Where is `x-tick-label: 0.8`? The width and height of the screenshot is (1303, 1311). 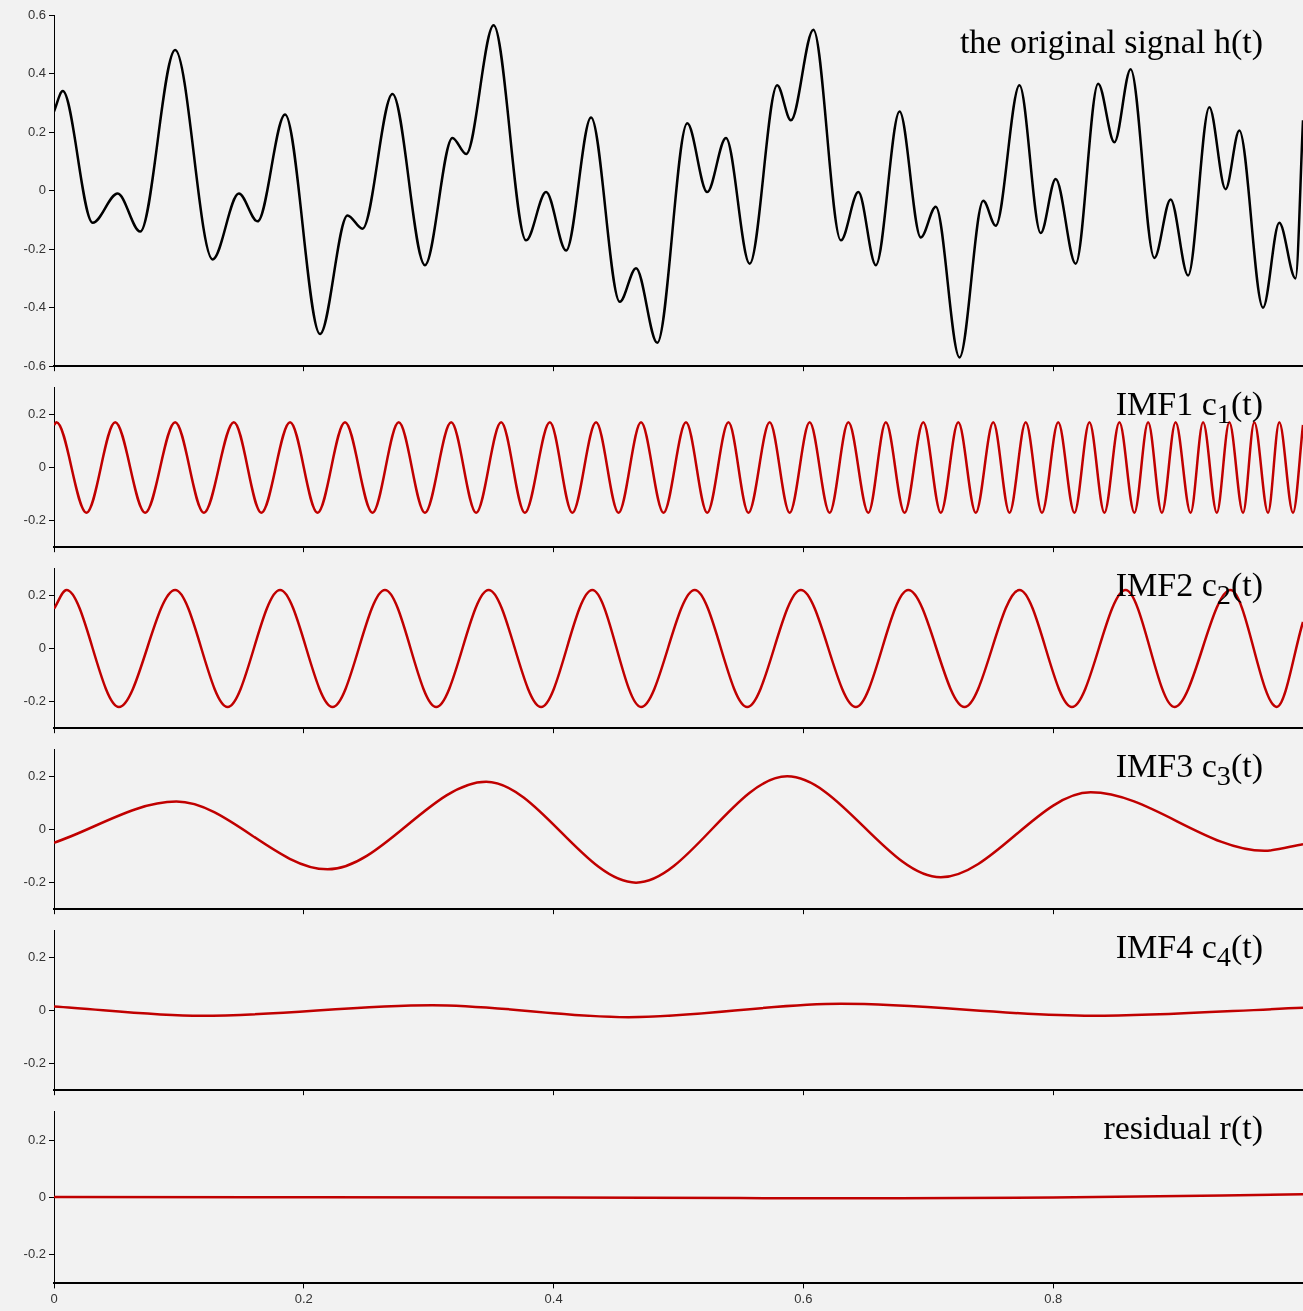 x-tick-label: 0.8 is located at coordinates (1053, 1298).